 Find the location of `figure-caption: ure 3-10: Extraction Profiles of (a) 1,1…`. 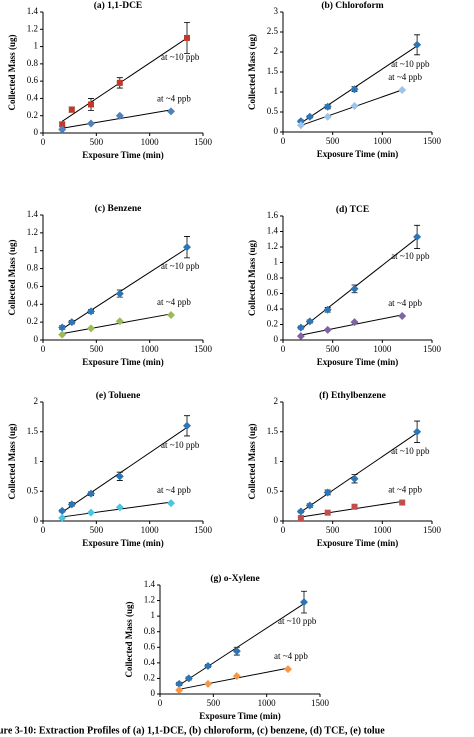

figure-caption: ure 3-10: Extraction Profiles of (a) 1,1… is located at coordinates (192, 730).